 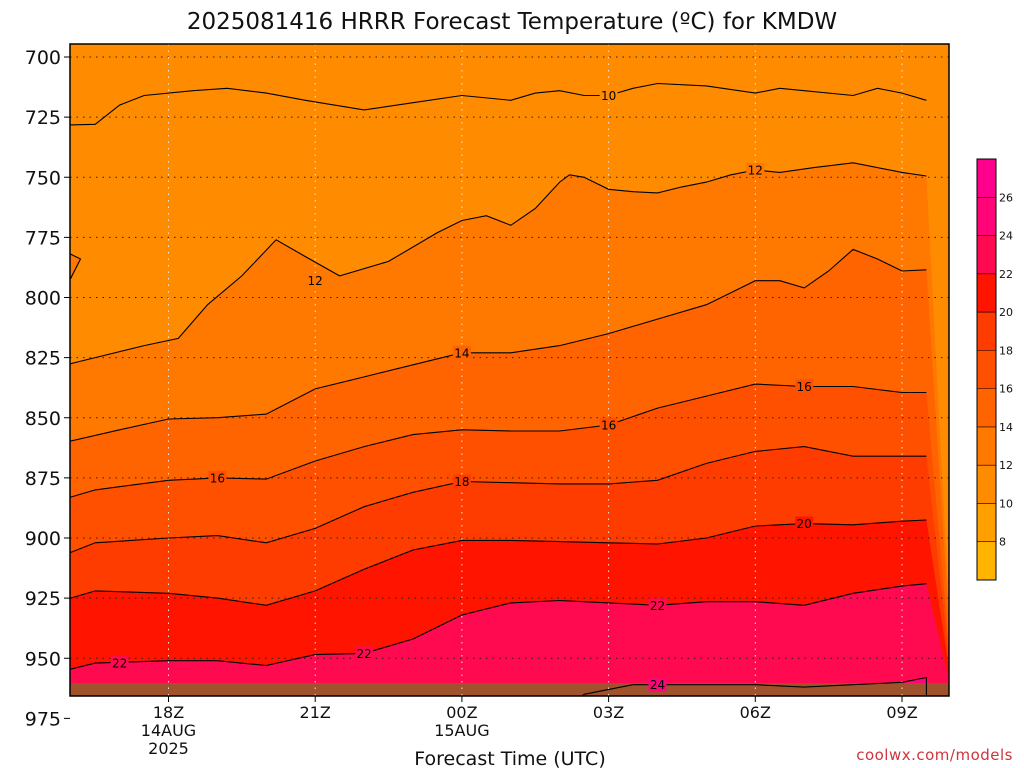 What do you see at coordinates (1006, 274) in the screenshot?
I see `colorbar-label: 22` at bounding box center [1006, 274].